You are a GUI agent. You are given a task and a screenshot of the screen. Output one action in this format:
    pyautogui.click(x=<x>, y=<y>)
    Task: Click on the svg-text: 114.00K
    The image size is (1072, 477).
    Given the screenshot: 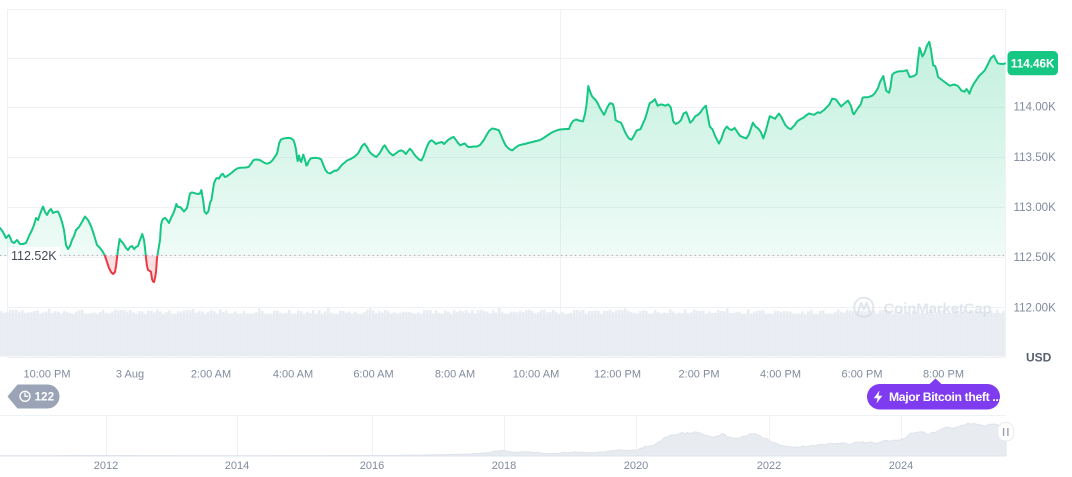 What is the action you would take?
    pyautogui.click(x=1035, y=107)
    